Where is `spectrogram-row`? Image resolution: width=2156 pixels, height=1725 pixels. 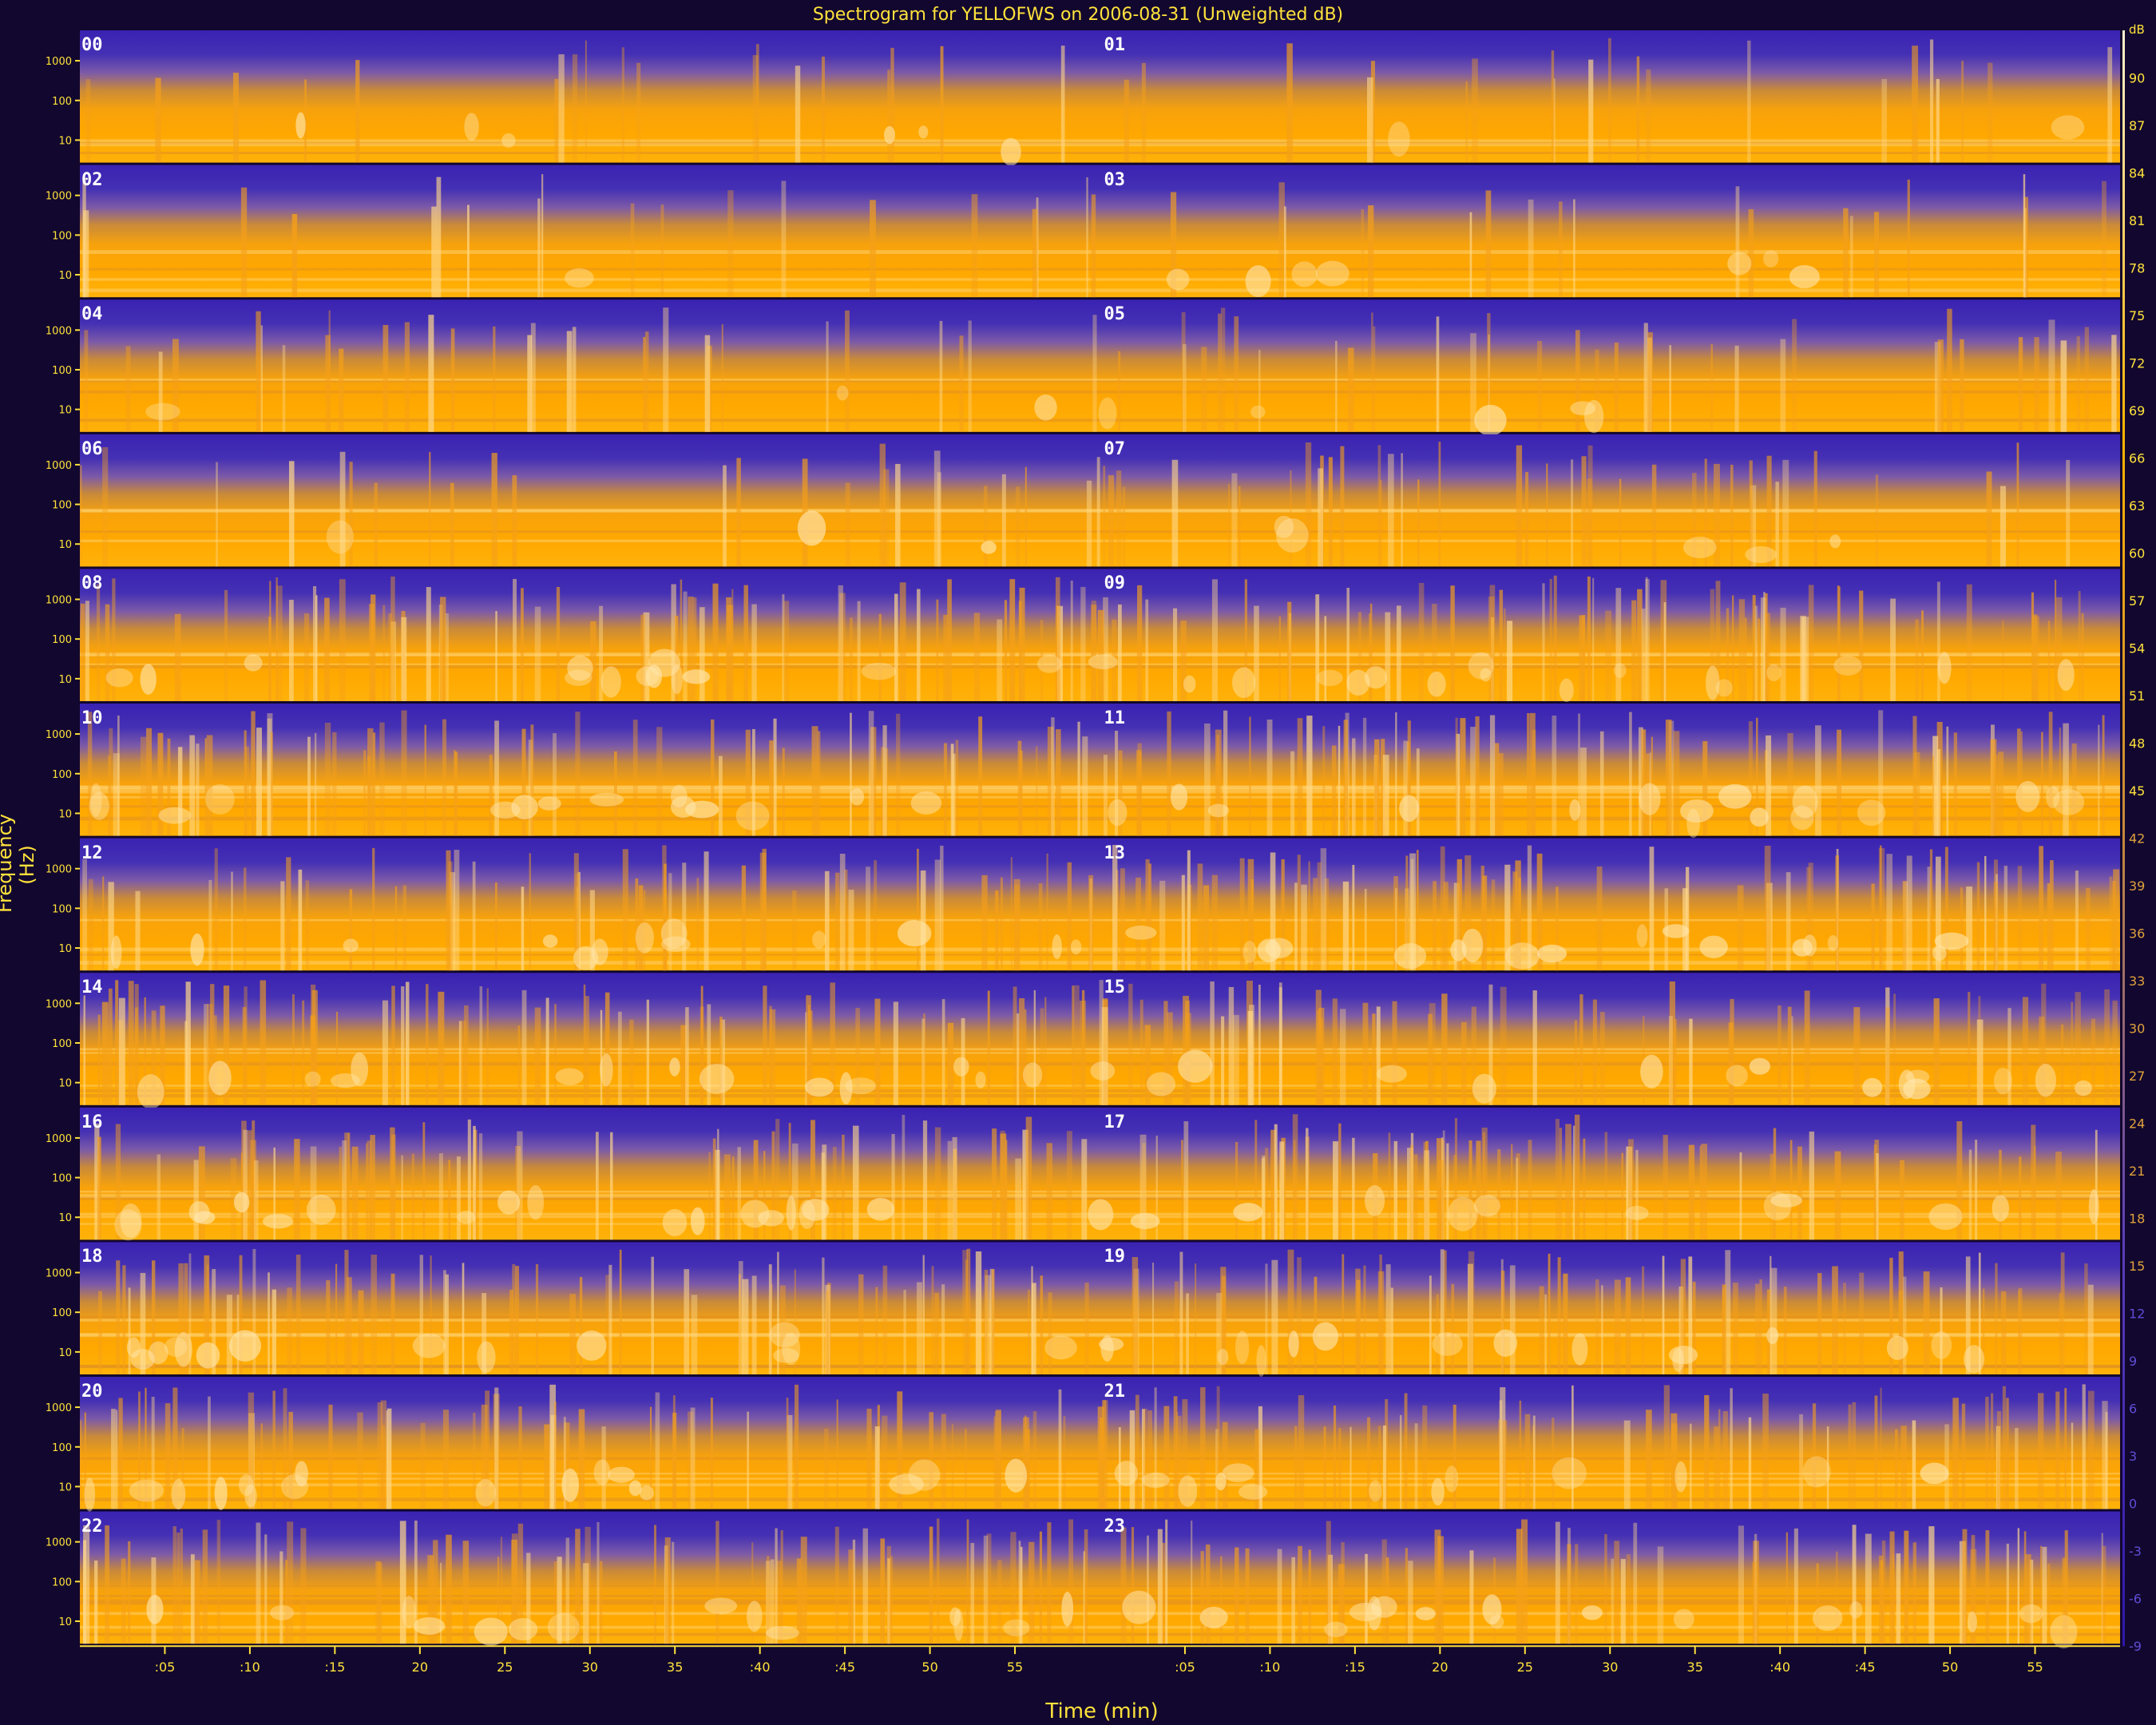
spectrogram-row is located at coordinates (1100, 1445).